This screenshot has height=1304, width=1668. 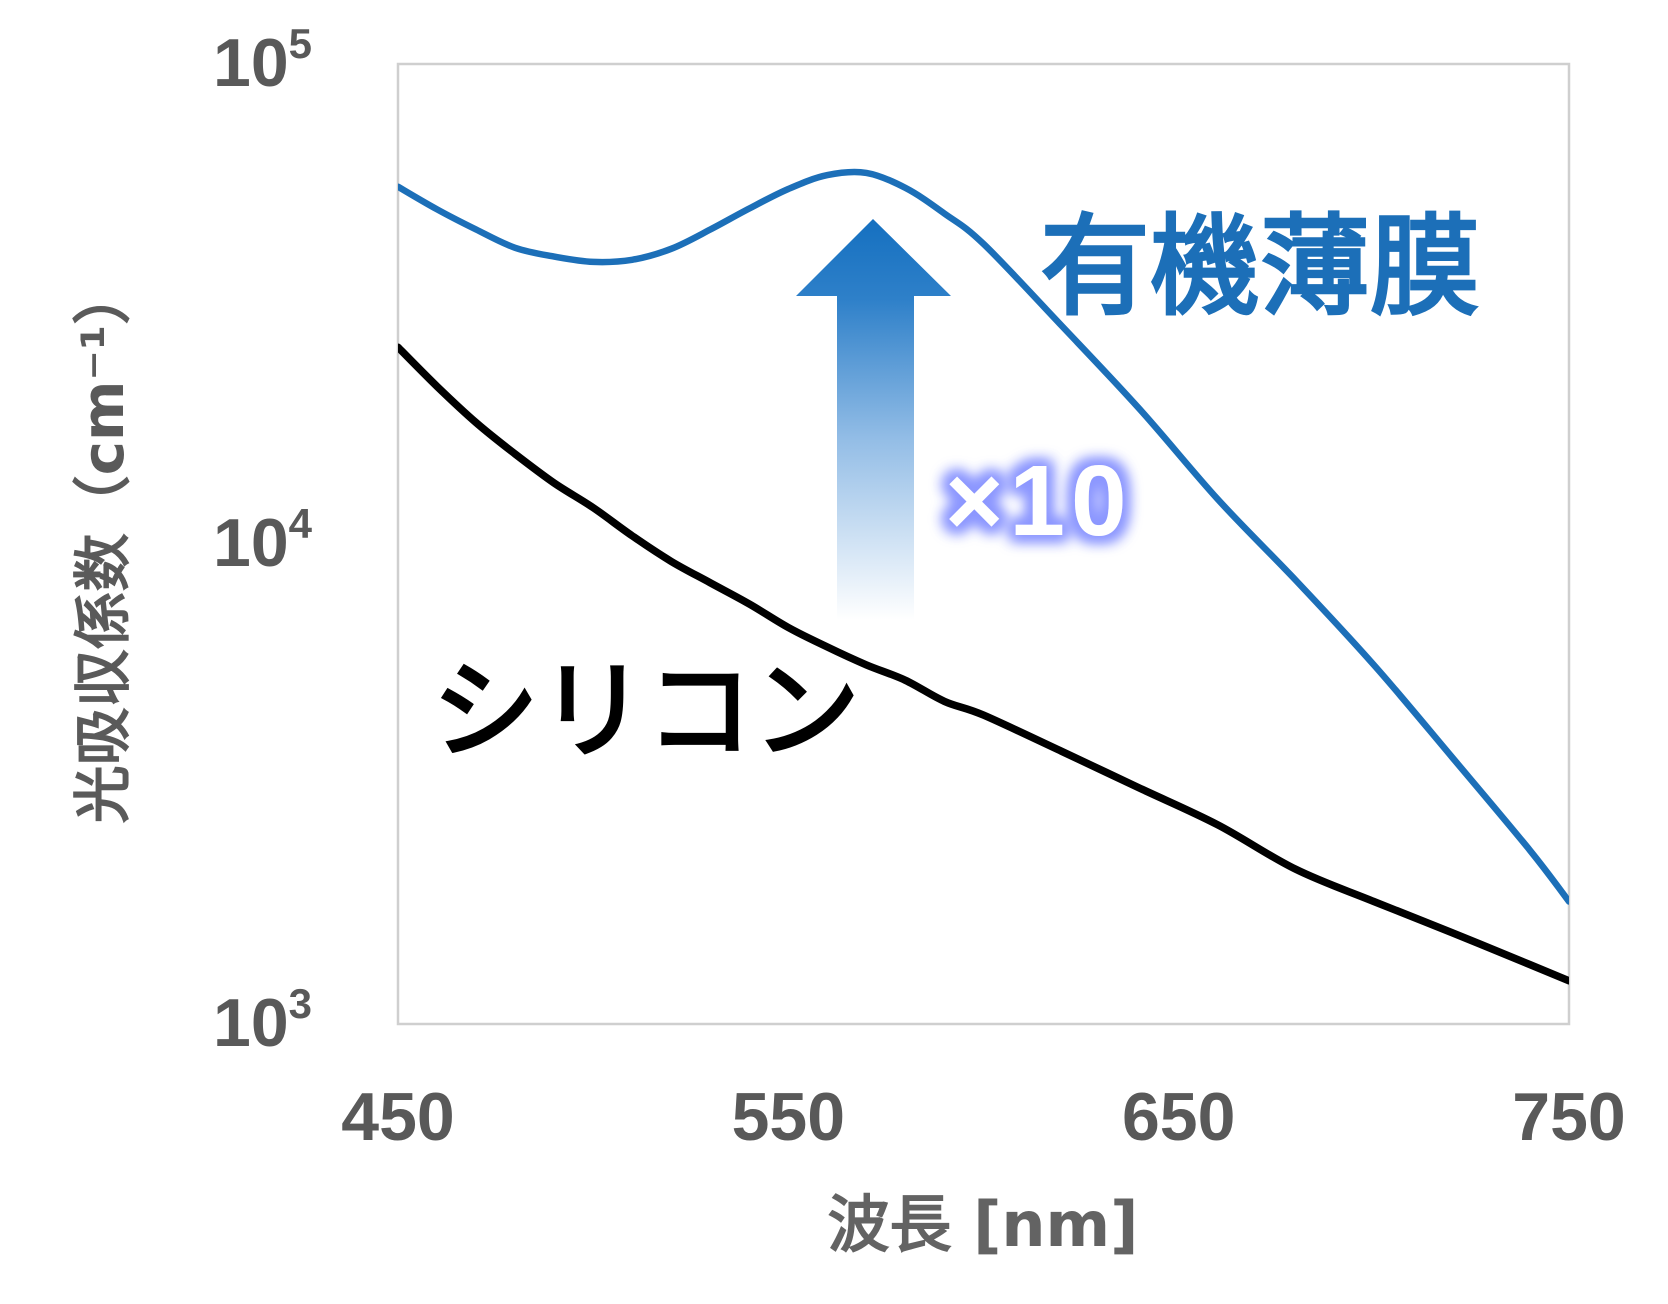 I want to click on x-tick-label: 550, so click(x=788, y=1117).